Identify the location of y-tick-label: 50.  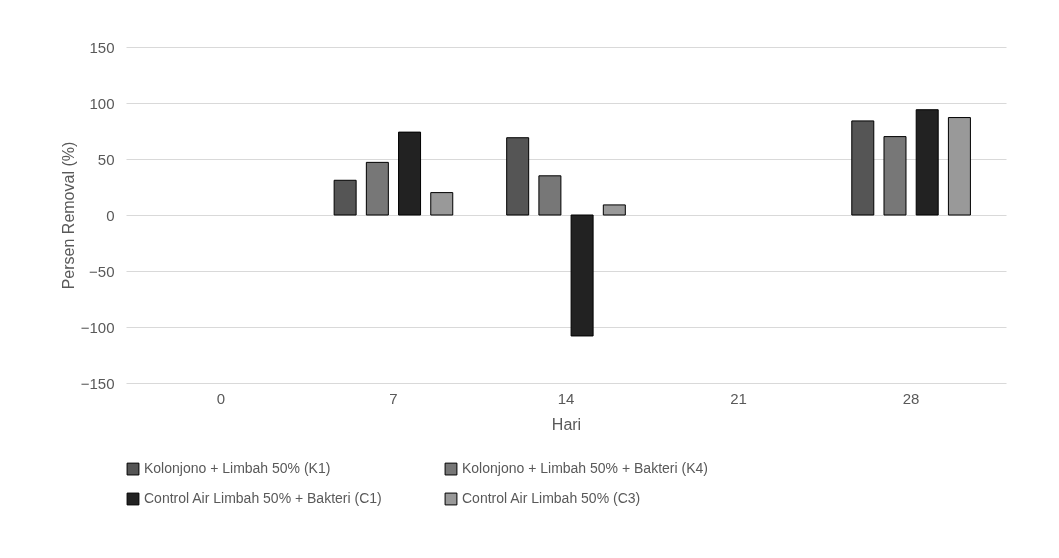
(106, 159).